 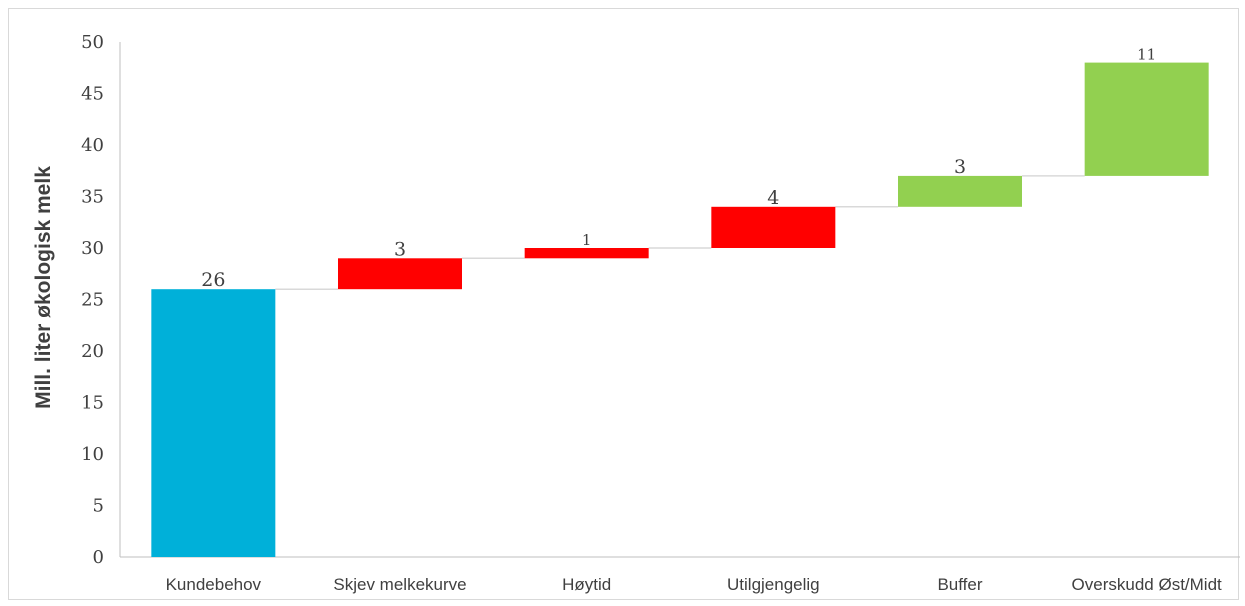 What do you see at coordinates (92, 454) in the screenshot?
I see `y-tick-label: 10` at bounding box center [92, 454].